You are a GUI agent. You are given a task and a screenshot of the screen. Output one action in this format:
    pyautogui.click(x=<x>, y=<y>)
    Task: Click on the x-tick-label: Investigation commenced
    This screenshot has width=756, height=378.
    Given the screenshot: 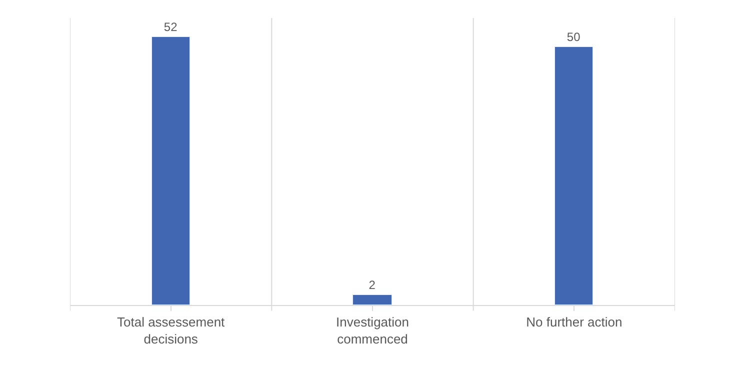 What is the action you would take?
    pyautogui.click(x=372, y=330)
    